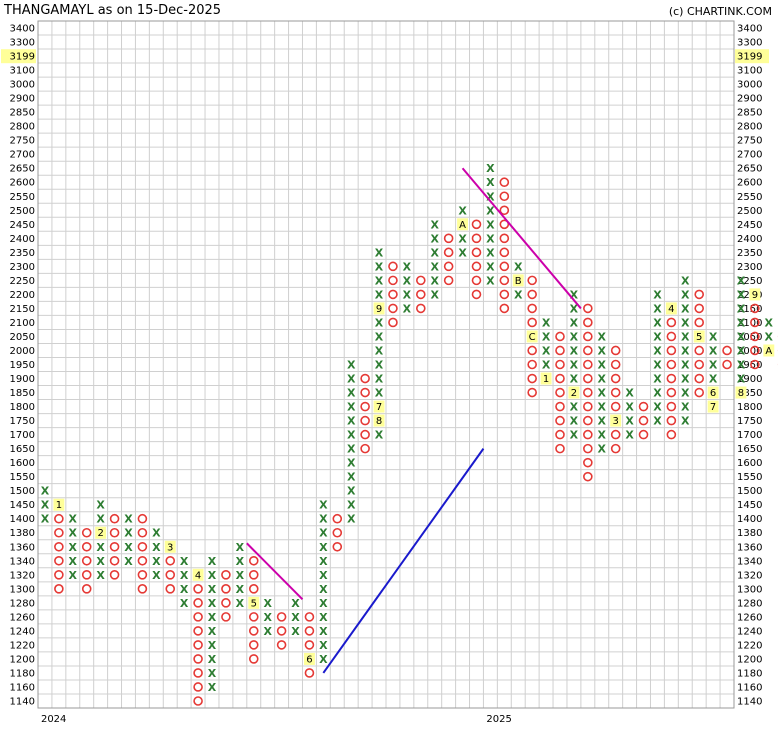 Image resolution: width=778 pixels, height=736 pixels. What do you see at coordinates (749, 127) in the screenshot?
I see `y-tick-right: 2800` at bounding box center [749, 127].